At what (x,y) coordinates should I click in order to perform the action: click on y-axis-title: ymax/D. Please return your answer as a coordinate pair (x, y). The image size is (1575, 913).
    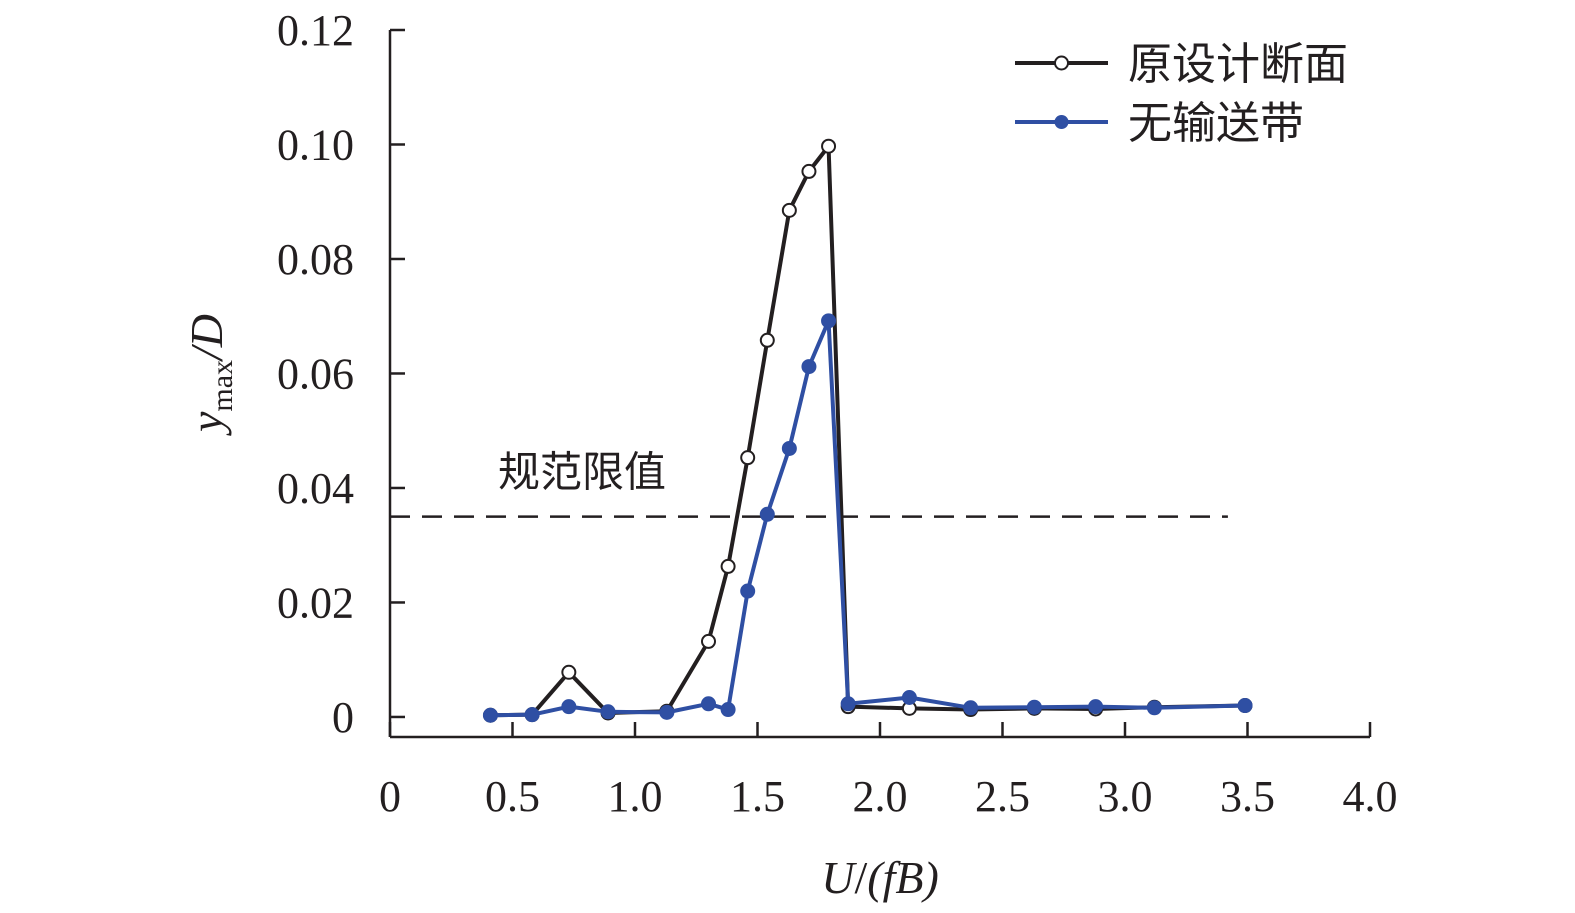
    Looking at the image, I should click on (210, 375).